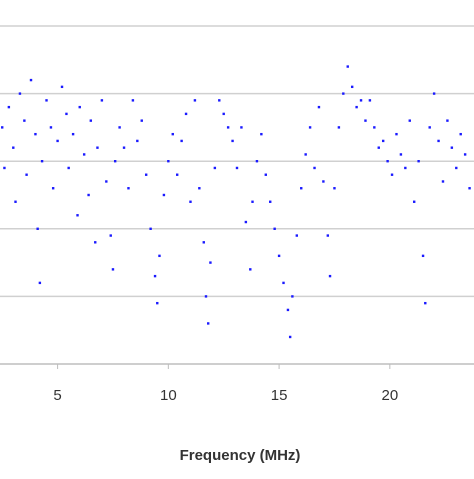 Image resolution: width=474 pixels, height=479 pixels. What do you see at coordinates (168, 395) in the screenshot?
I see `x-tick-label: 10` at bounding box center [168, 395].